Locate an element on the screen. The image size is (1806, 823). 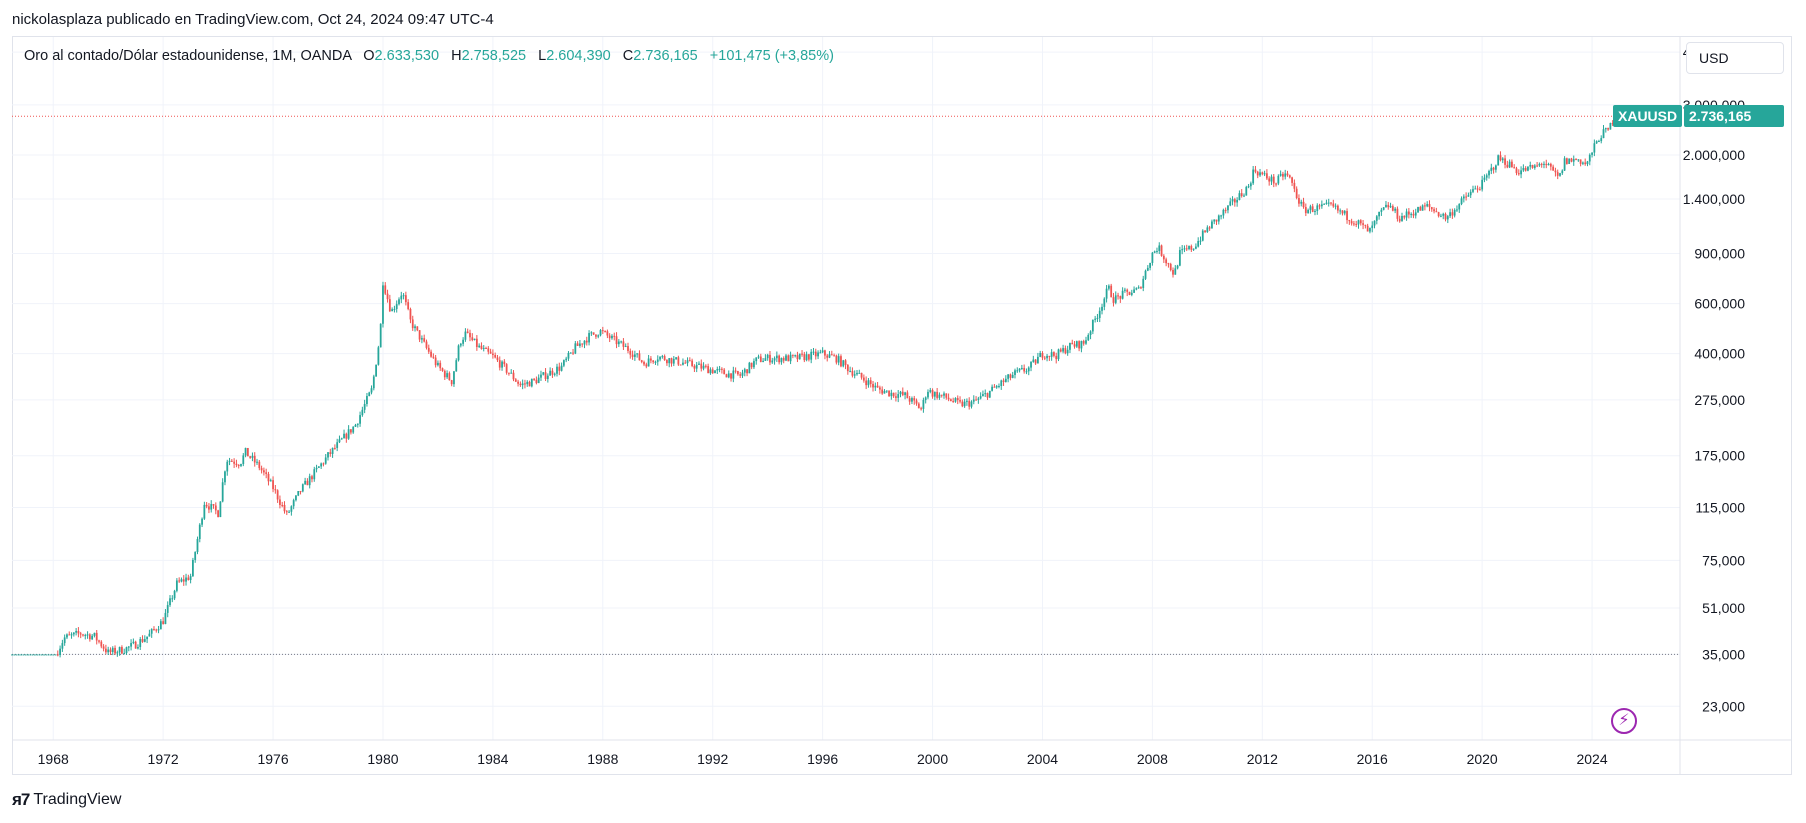
x-tick-label: 1984 is located at coordinates (492, 759).